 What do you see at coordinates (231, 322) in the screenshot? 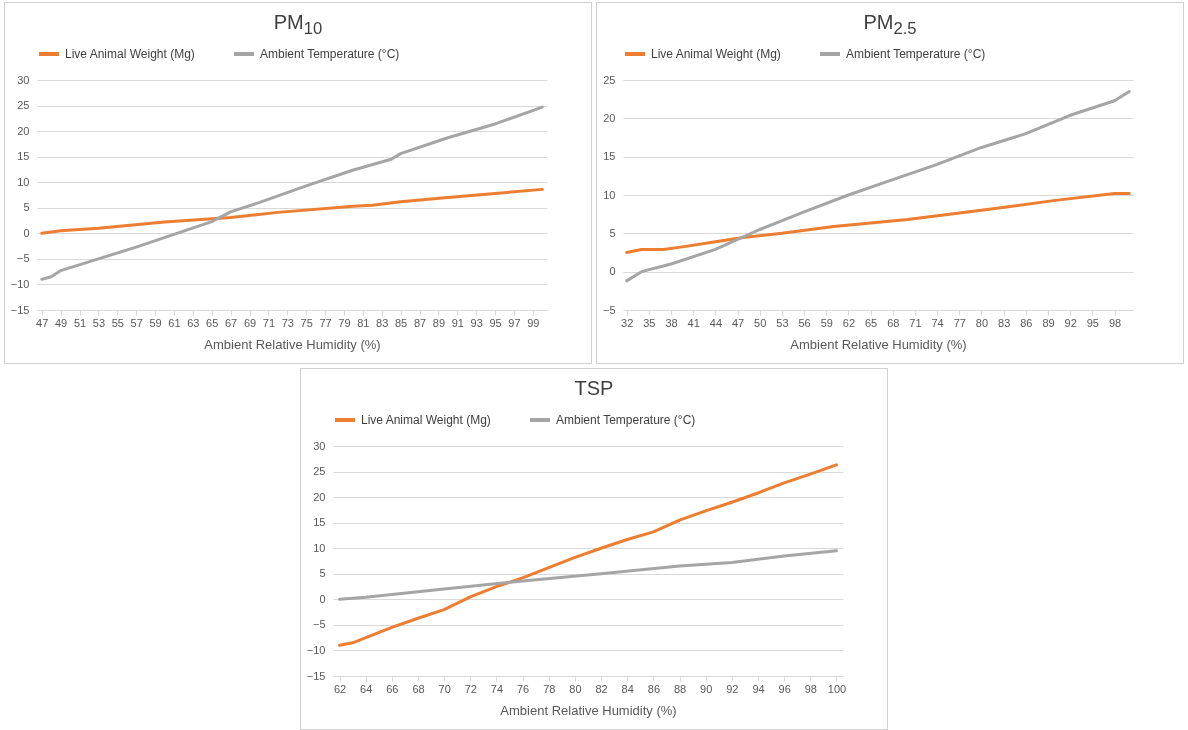
I see `x-tick-label: 67` at bounding box center [231, 322].